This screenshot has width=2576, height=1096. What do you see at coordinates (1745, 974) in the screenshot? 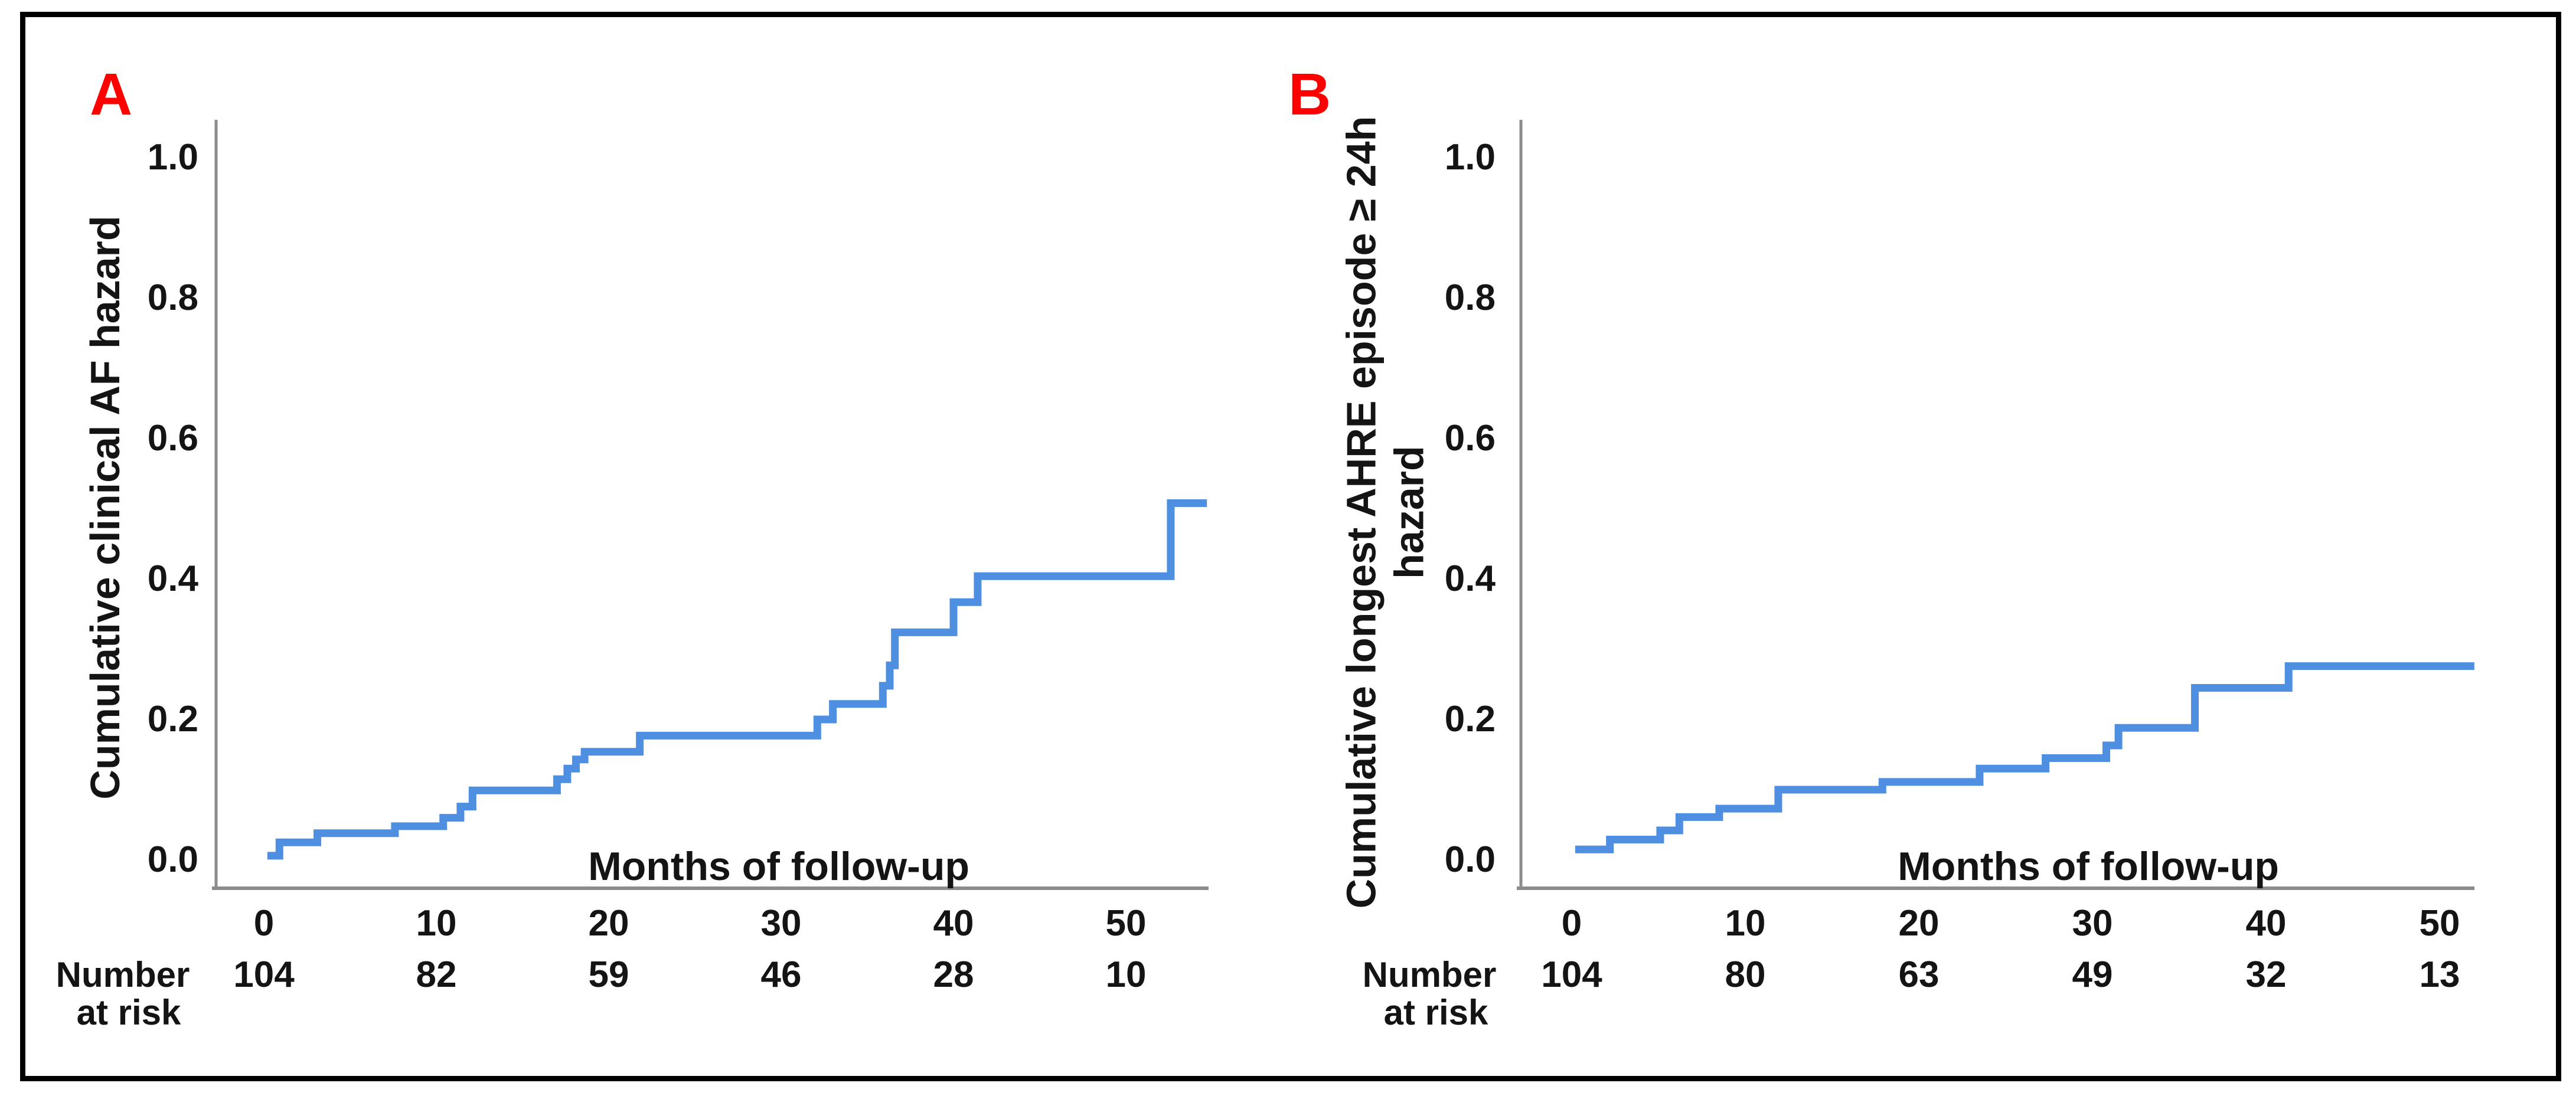
I see `number-at-risk-value-b: 80` at bounding box center [1745, 974].